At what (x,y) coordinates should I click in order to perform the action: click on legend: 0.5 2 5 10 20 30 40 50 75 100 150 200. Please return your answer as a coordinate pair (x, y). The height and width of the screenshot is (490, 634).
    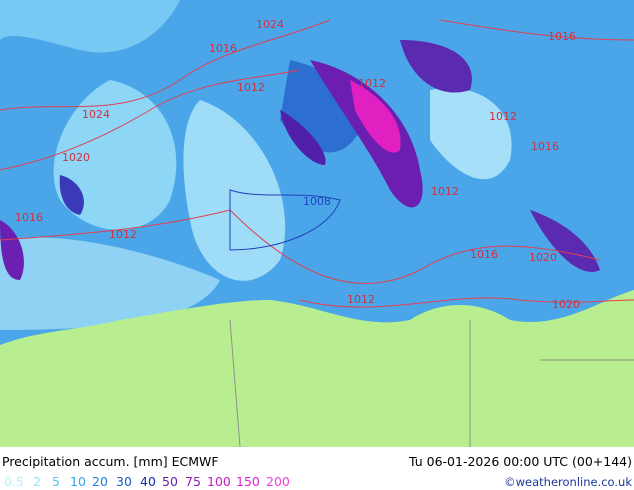
    Looking at the image, I should click on (147, 481).